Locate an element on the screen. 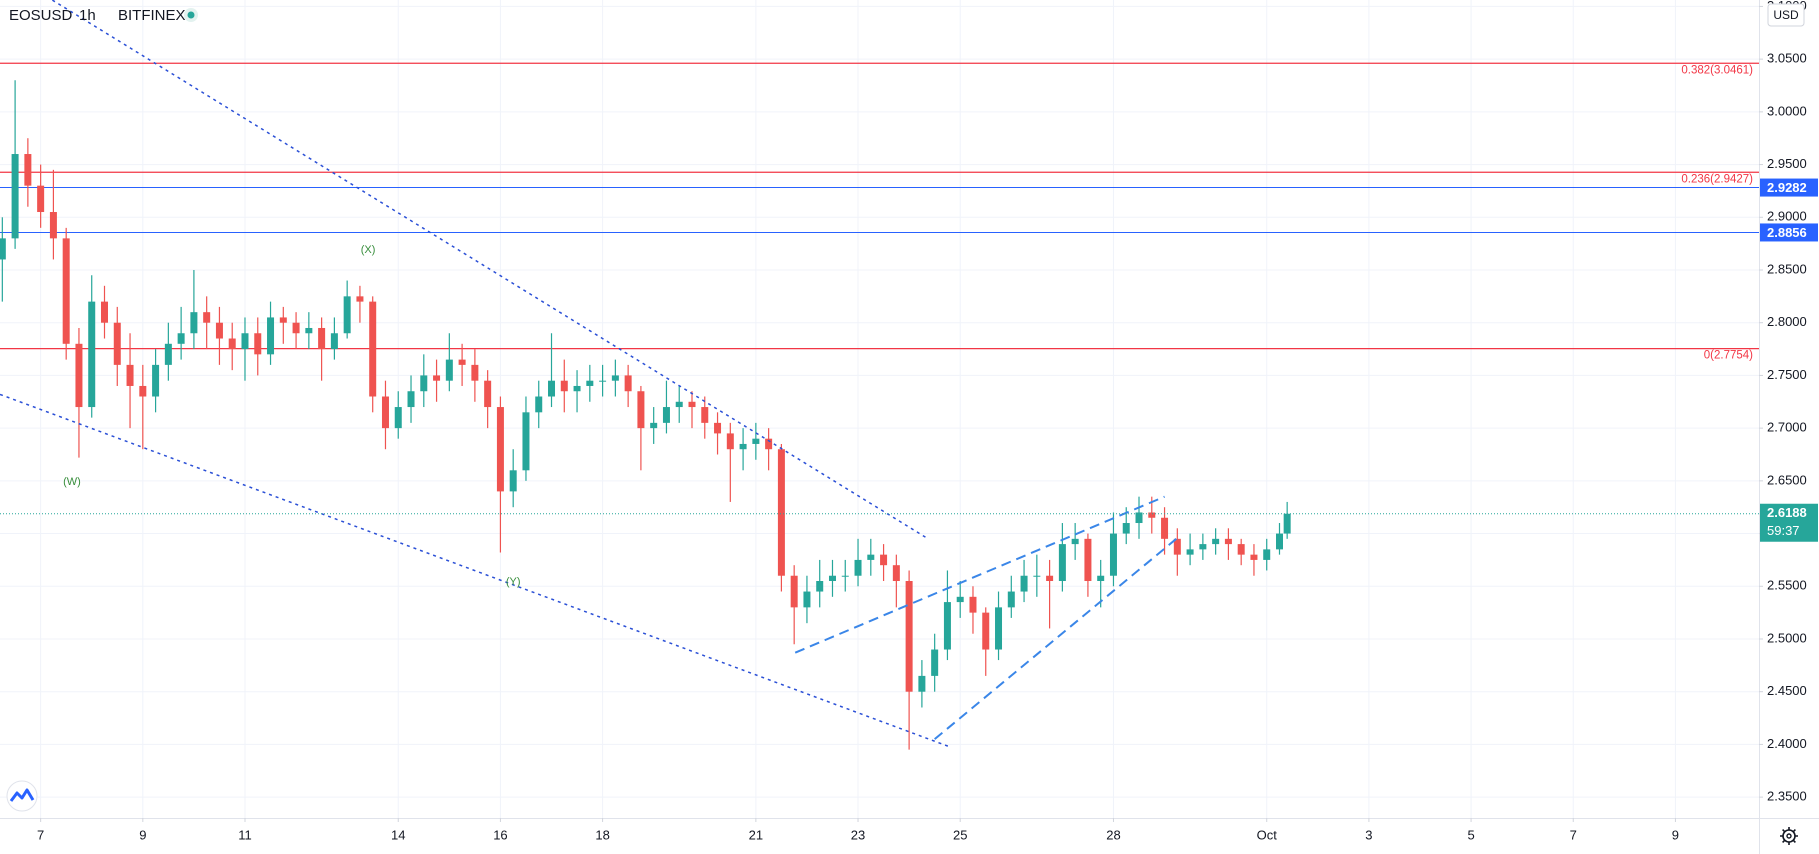  x-tick-label: 16 is located at coordinates (500, 834).